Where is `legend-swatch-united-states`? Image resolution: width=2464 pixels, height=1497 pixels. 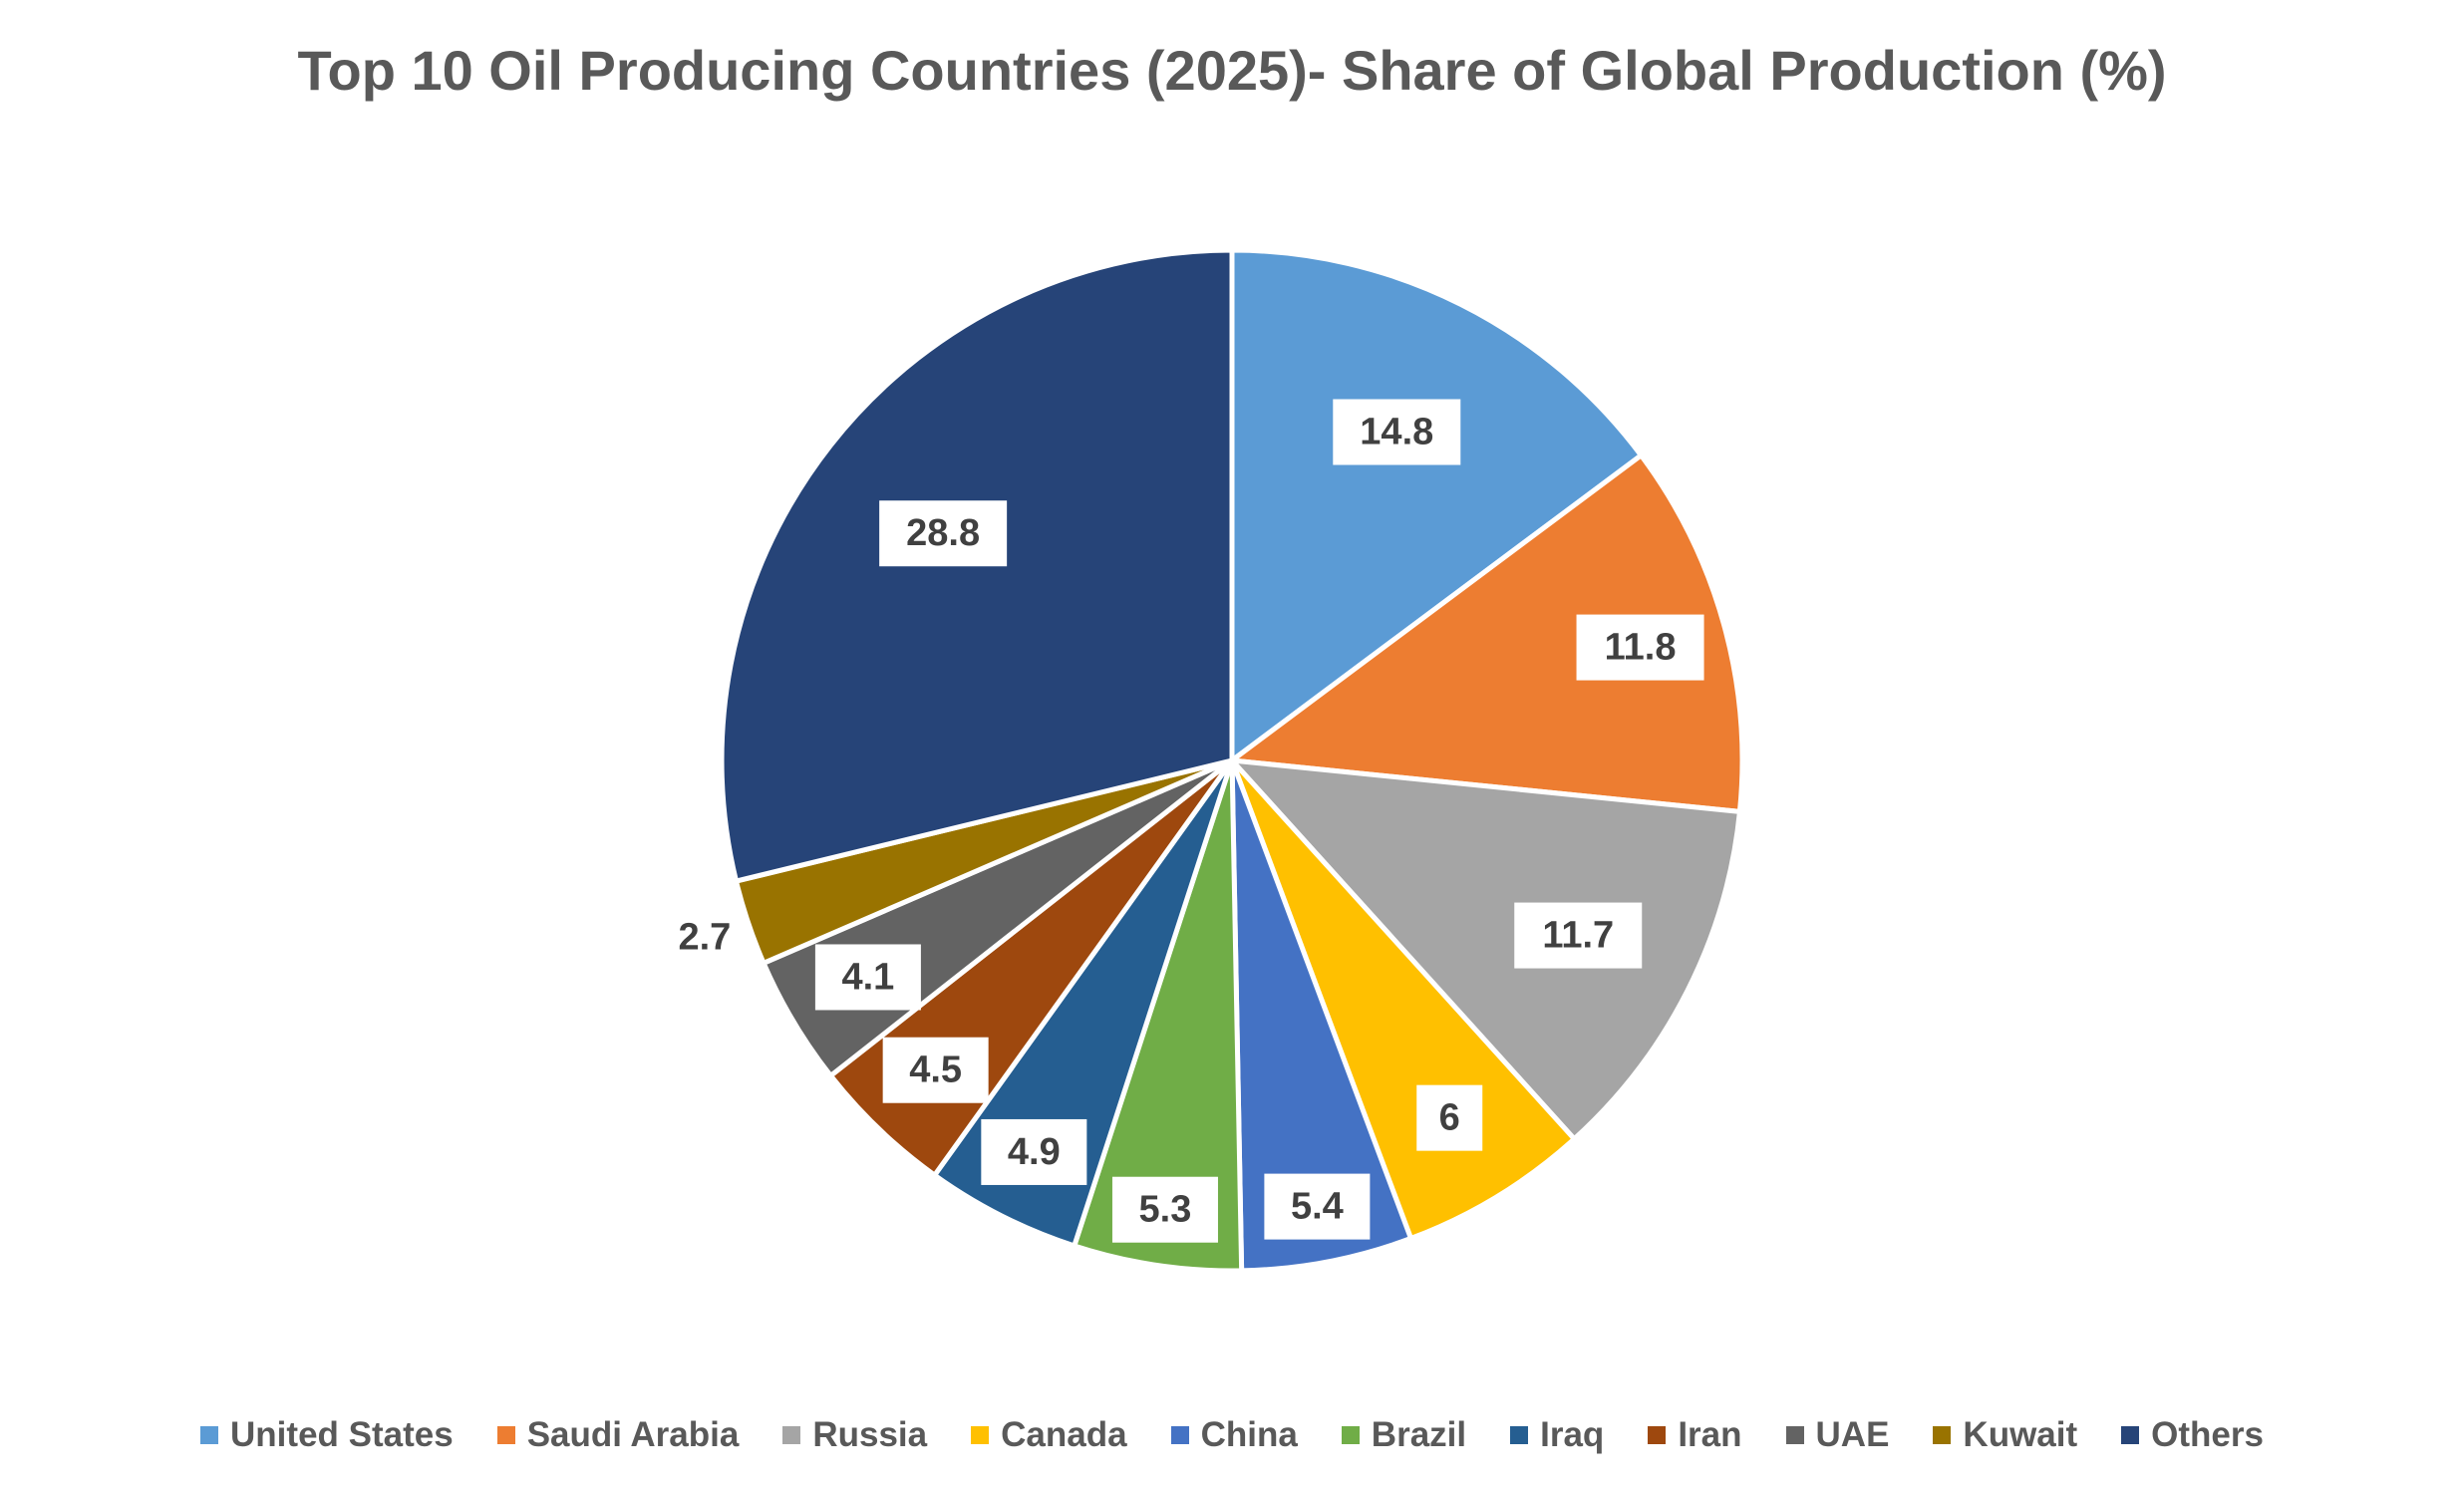 legend-swatch-united-states is located at coordinates (210, 1435).